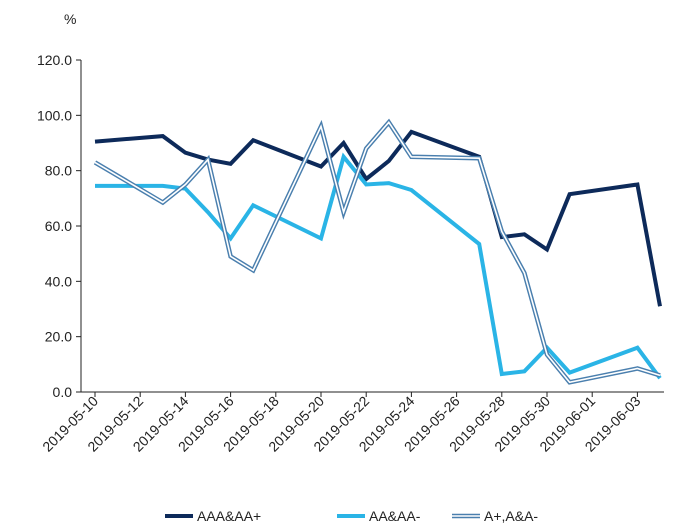 The width and height of the screenshot is (680, 532). What do you see at coordinates (70, 19) in the screenshot?
I see `unit-label: %` at bounding box center [70, 19].